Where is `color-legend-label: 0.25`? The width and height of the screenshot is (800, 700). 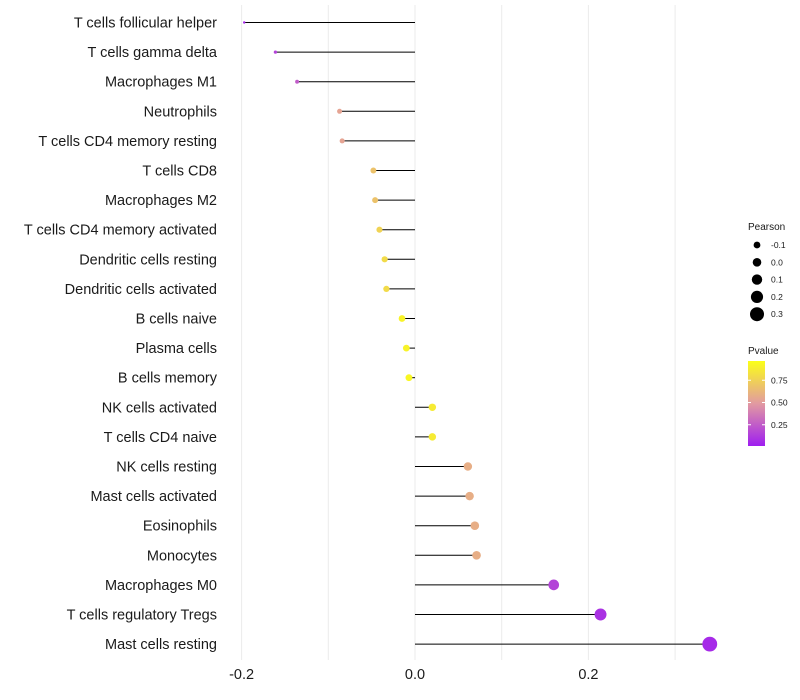
color-legend-label: 0.25 is located at coordinates (779, 425).